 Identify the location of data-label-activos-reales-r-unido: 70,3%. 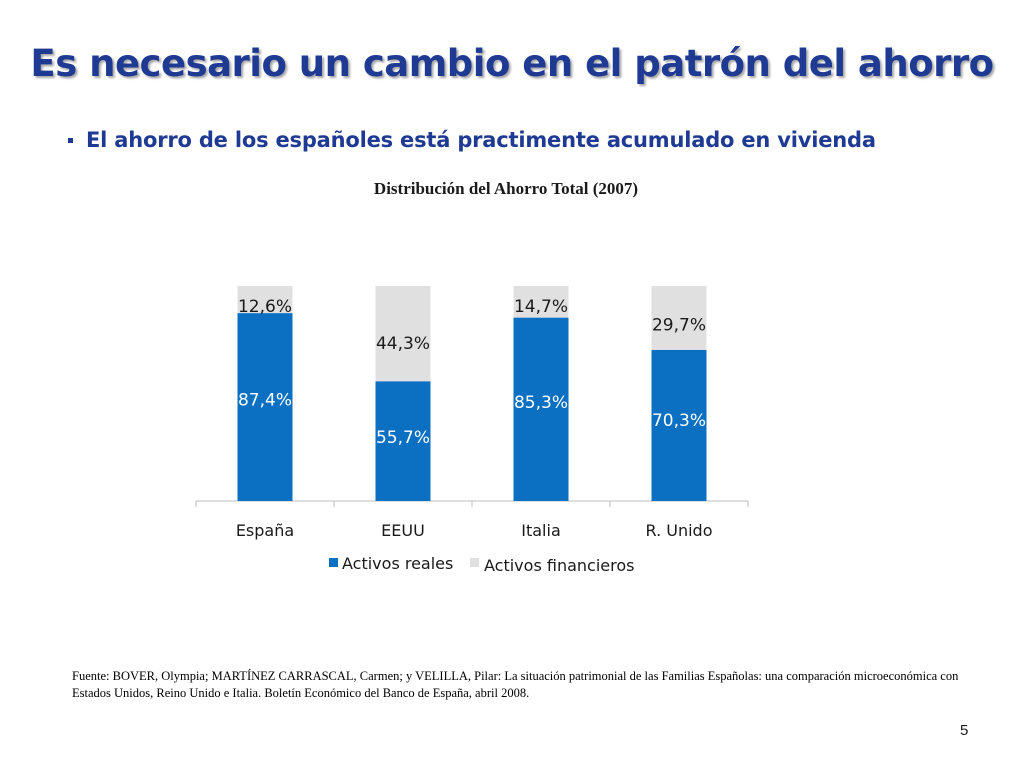
(679, 421).